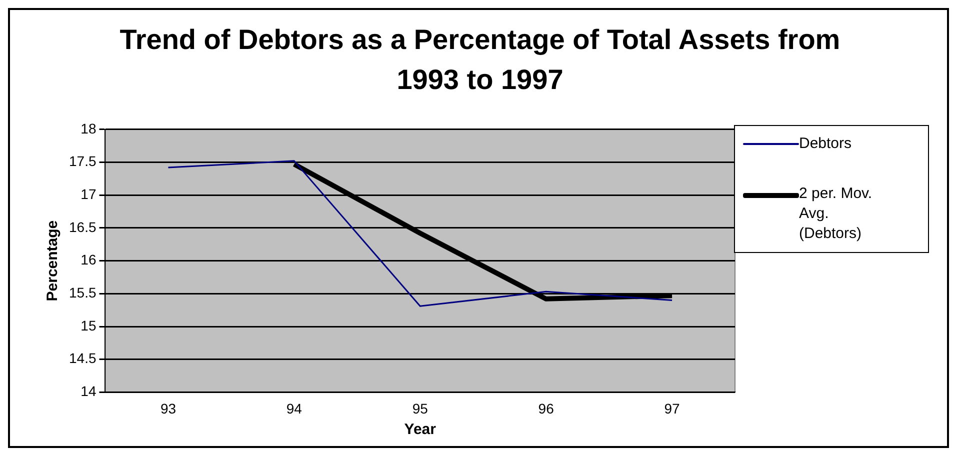  What do you see at coordinates (88, 391) in the screenshot?
I see `y-tick-label: 14` at bounding box center [88, 391].